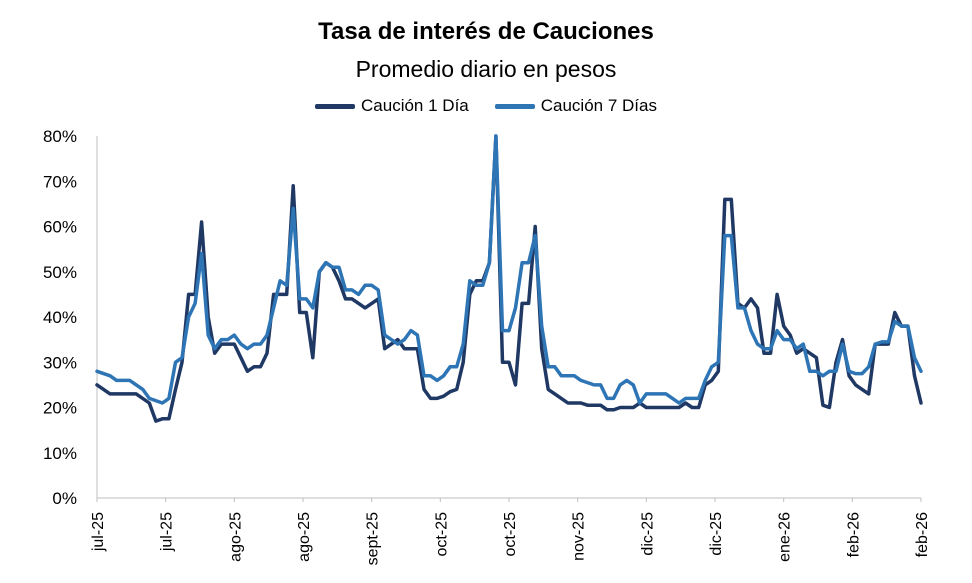 This screenshot has width=972, height=583. I want to click on y-tick-label: 60%, so click(60, 227).